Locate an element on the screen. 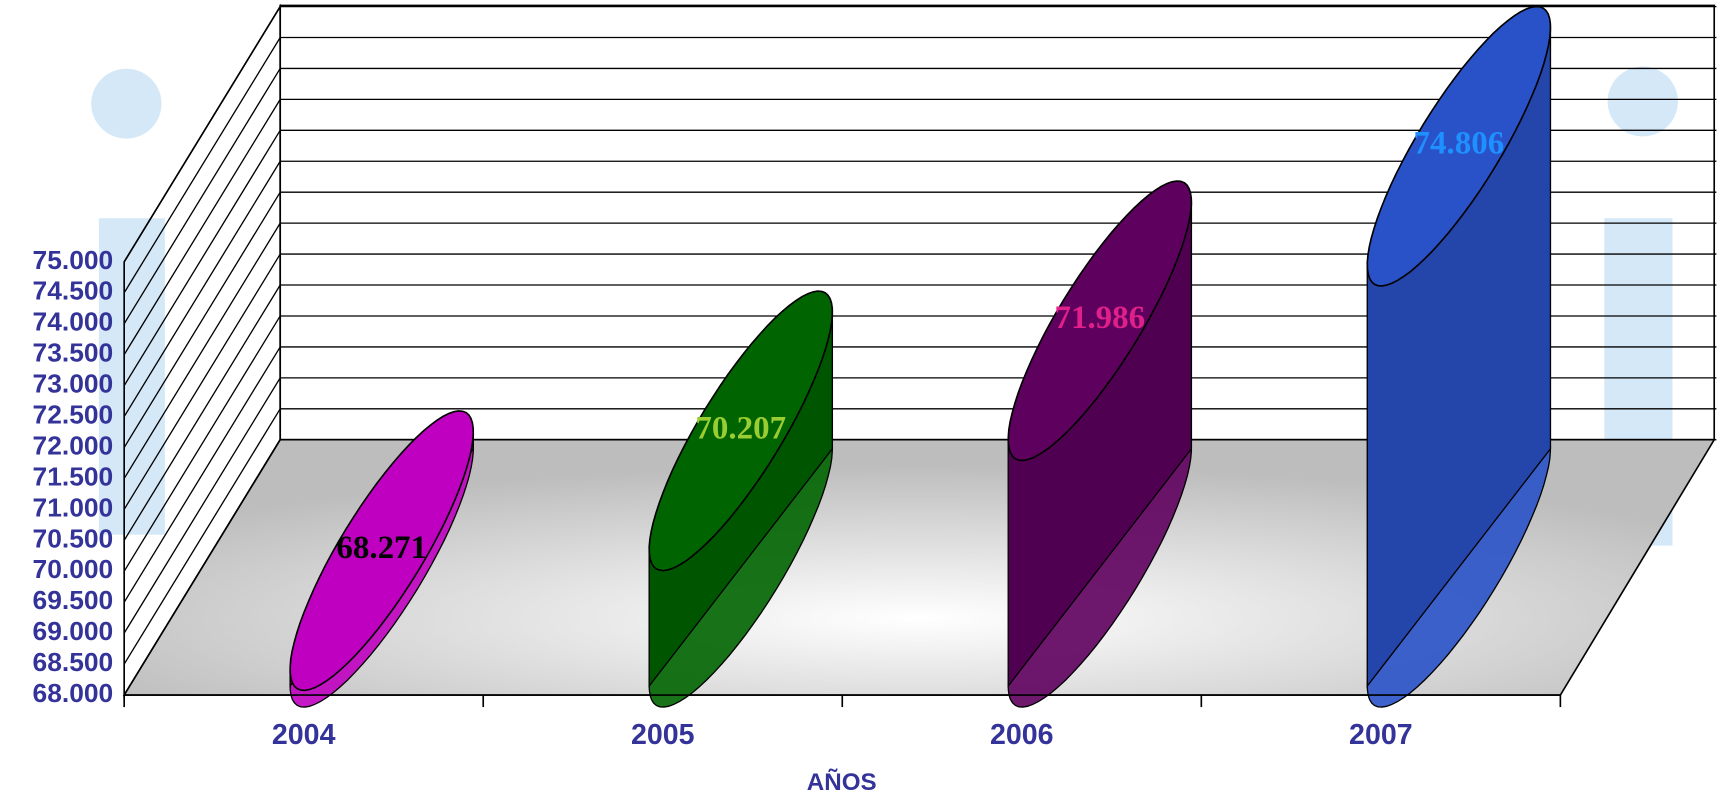  y-tick-label: 71.500 is located at coordinates (73, 476).